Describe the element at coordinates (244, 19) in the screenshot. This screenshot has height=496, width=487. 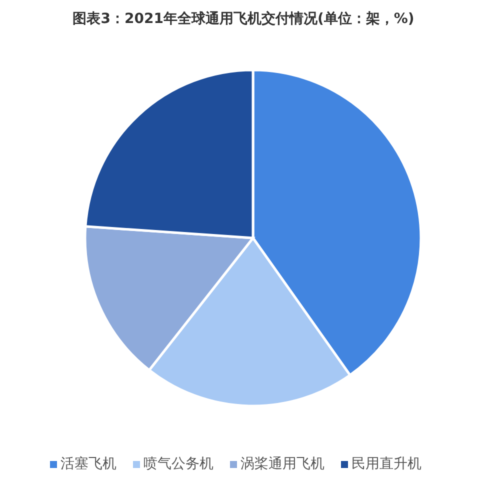
I see `chart-title: 图表3：2021年全球通用飞机交付情况(单位：架，%)` at that location.